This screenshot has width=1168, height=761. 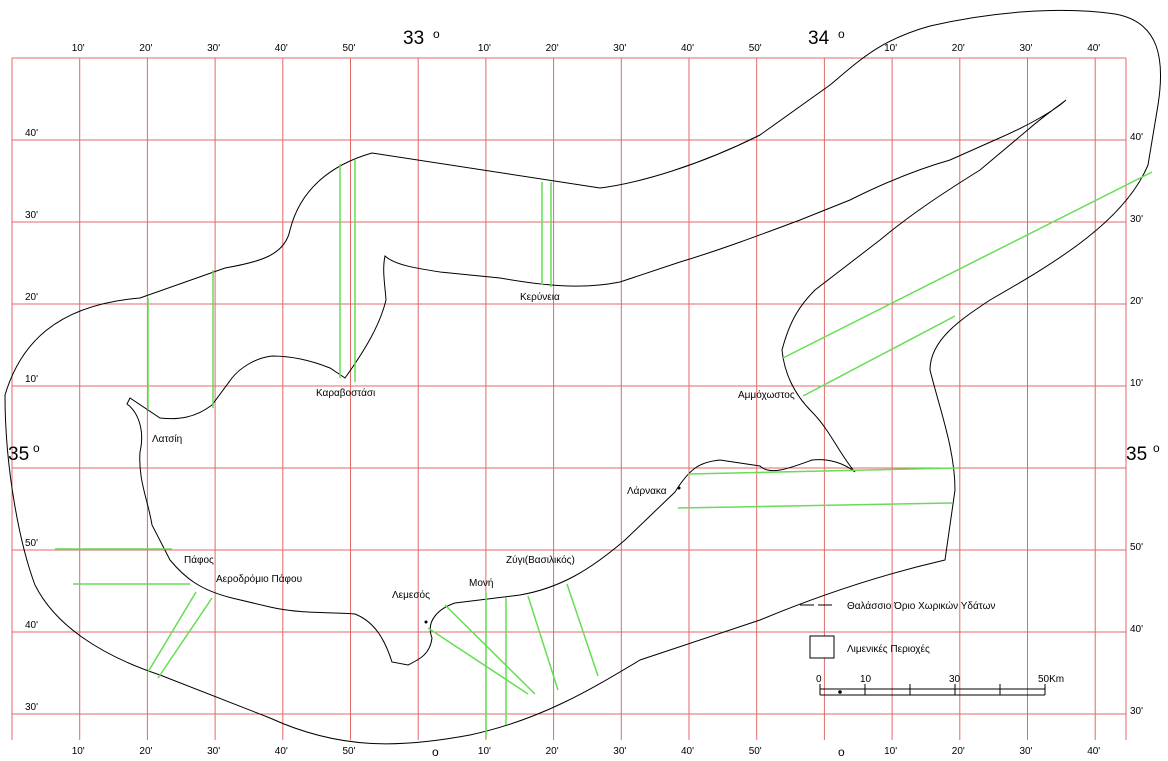 I want to click on scale-bar: 0 10 30 50Km, so click(x=940, y=685).